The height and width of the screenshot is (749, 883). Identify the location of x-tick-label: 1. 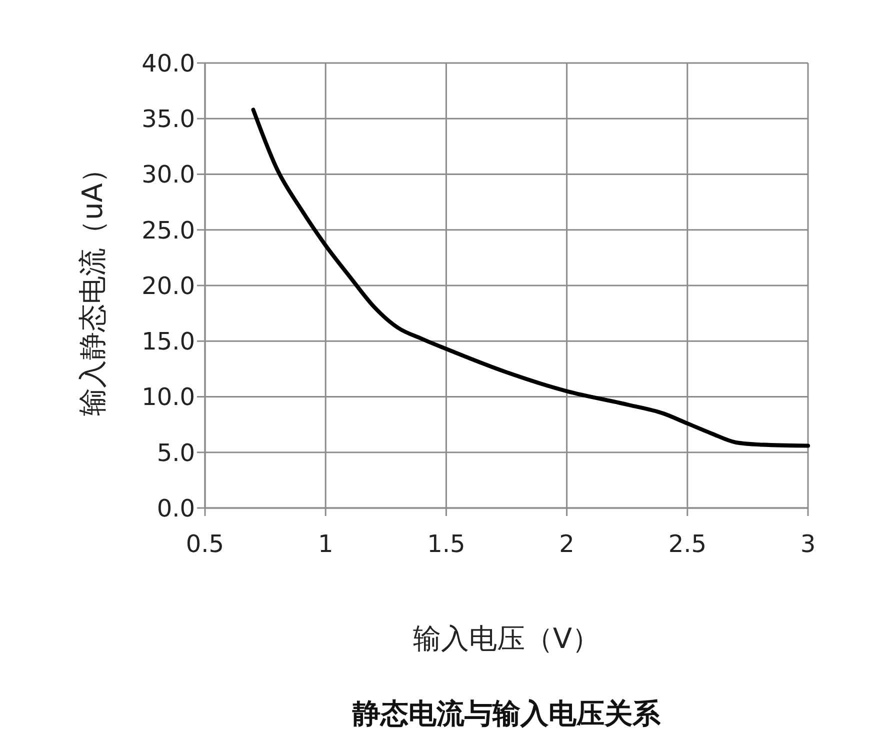
(326, 544).